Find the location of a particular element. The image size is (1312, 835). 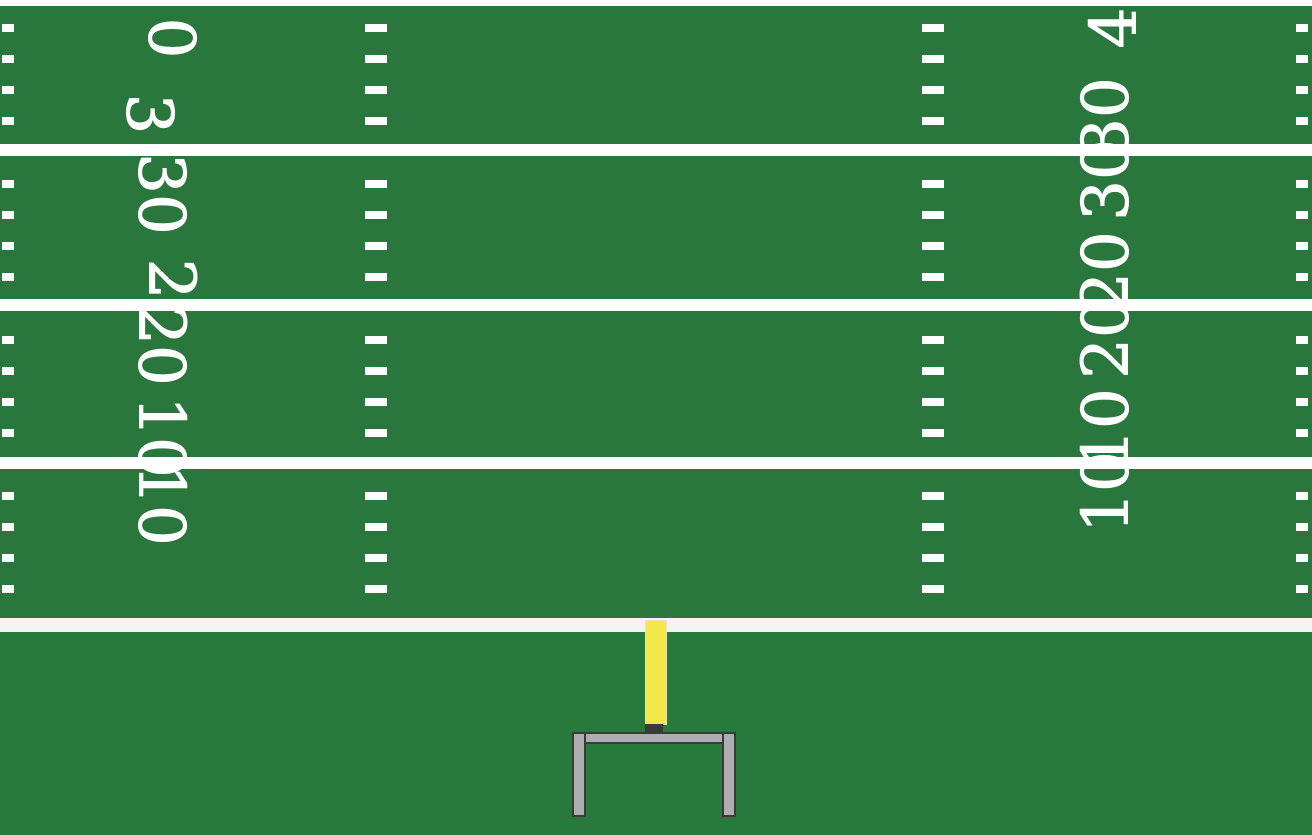

goalpost-right-upright is located at coordinates (729, 774).